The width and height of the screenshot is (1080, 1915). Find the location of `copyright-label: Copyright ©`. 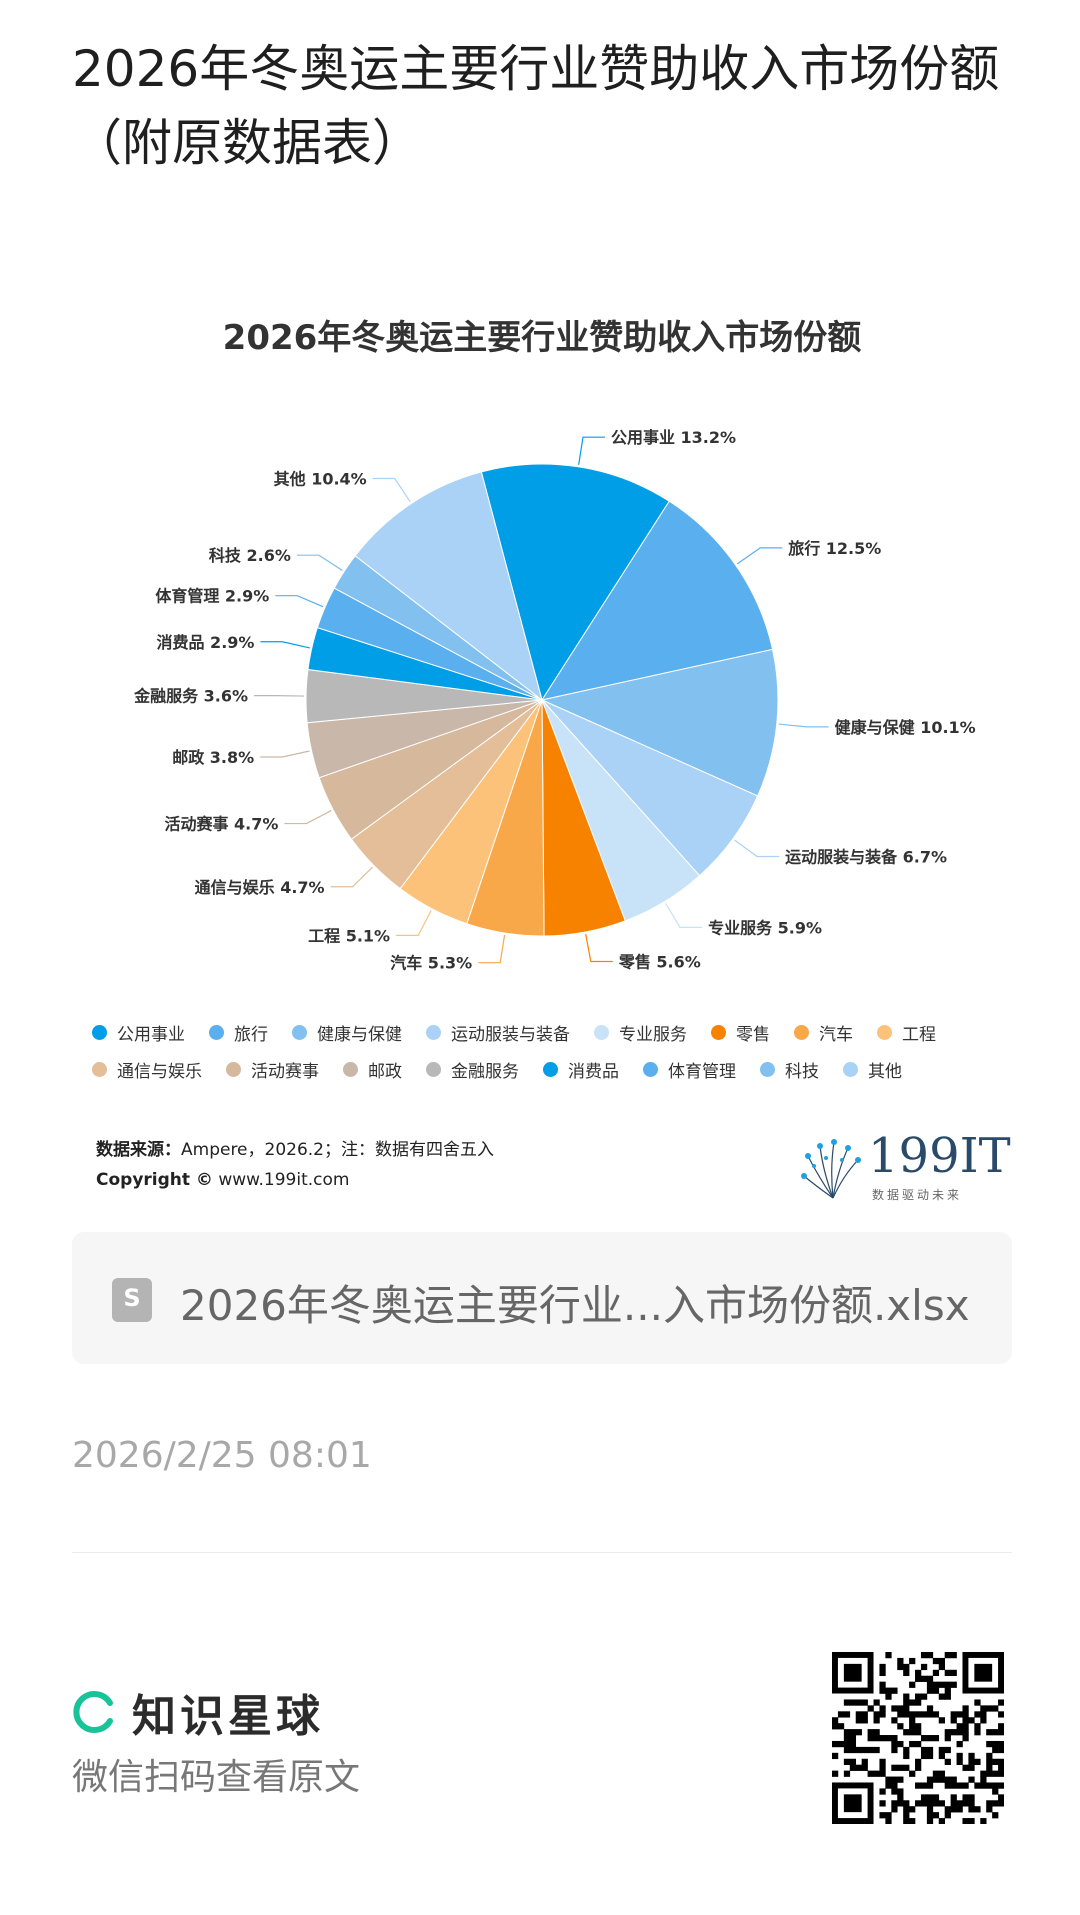

copyright-label: Copyright © is located at coordinates (154, 1180).